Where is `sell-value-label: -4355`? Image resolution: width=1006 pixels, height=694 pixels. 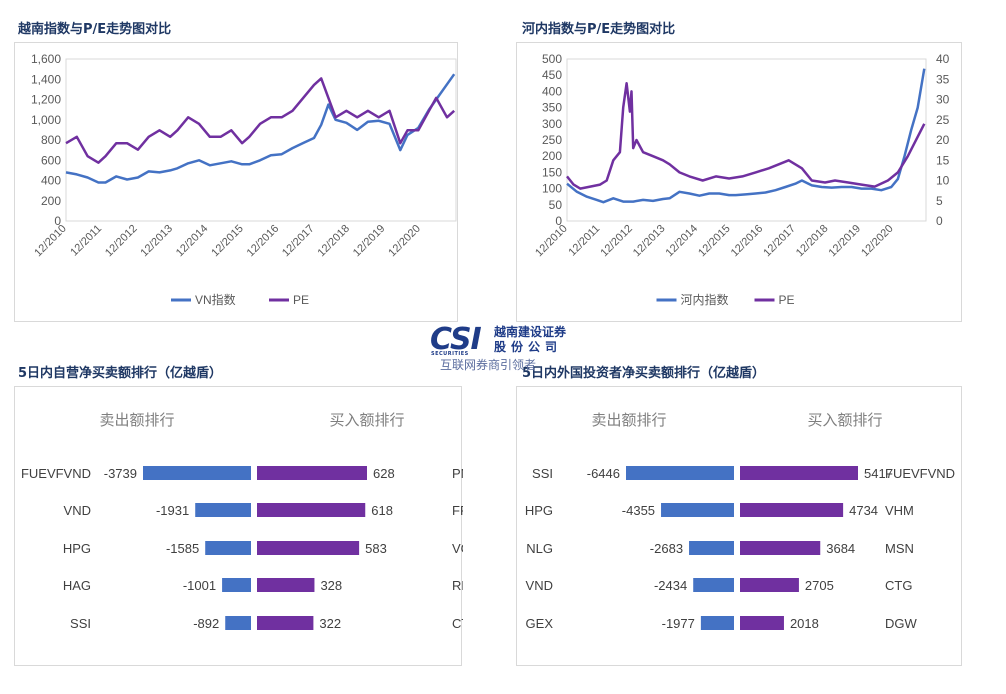 sell-value-label: -4355 is located at coordinates (638, 510).